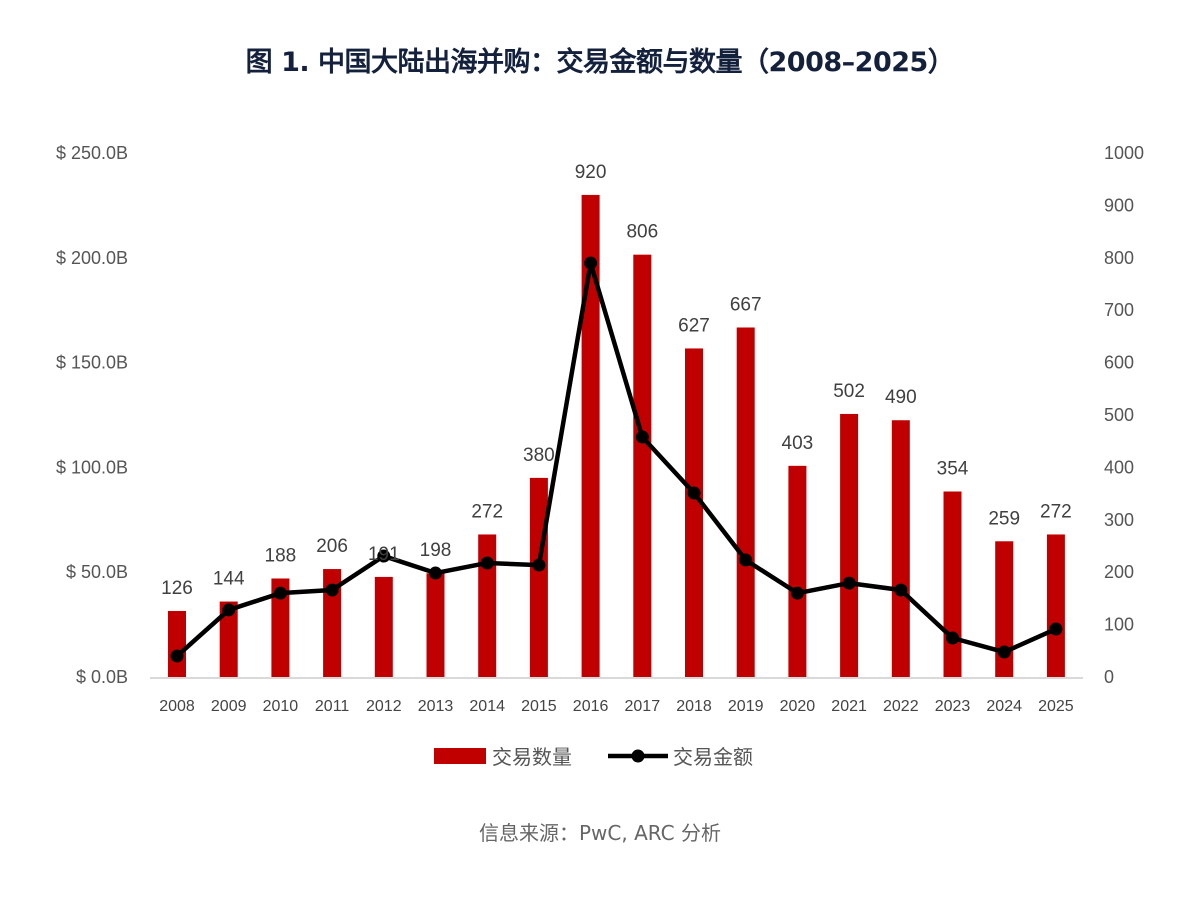 The width and height of the screenshot is (1200, 897). What do you see at coordinates (538, 577) in the screenshot?
I see `bar-2015` at bounding box center [538, 577].